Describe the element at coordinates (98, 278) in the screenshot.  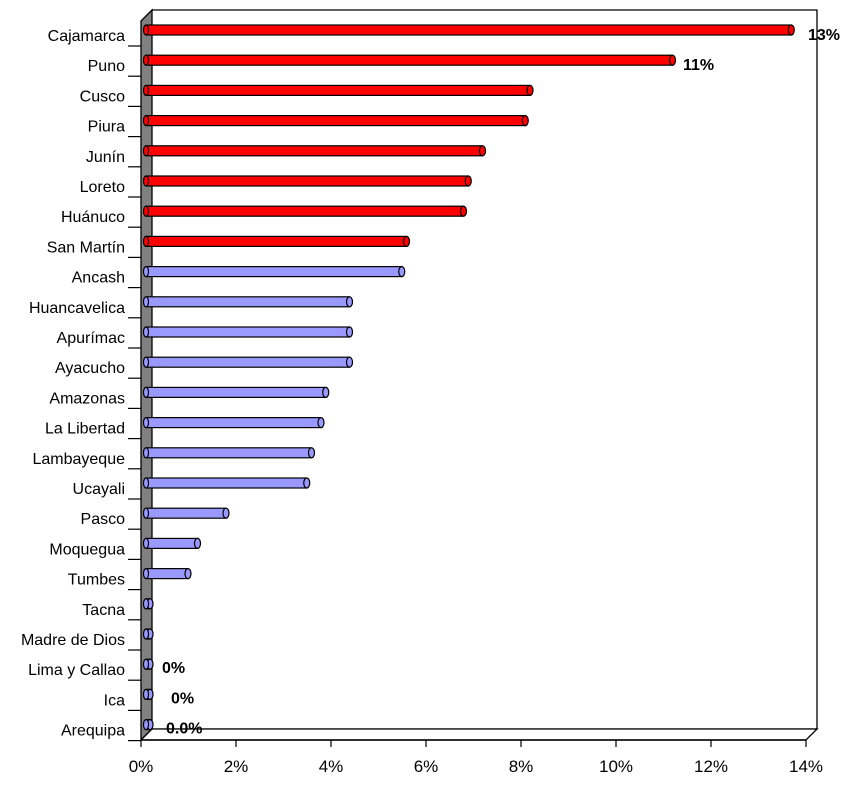
I see `category-label-ancash: Ancash` at that location.